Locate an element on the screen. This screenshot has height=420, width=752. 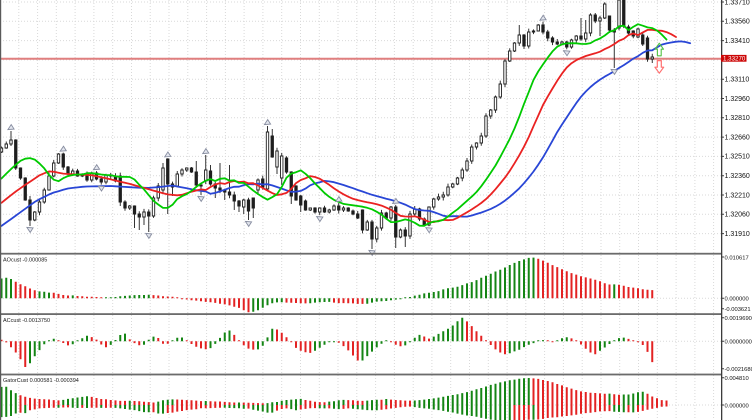
svg-text: 0.010617 is located at coordinates (737, 258).